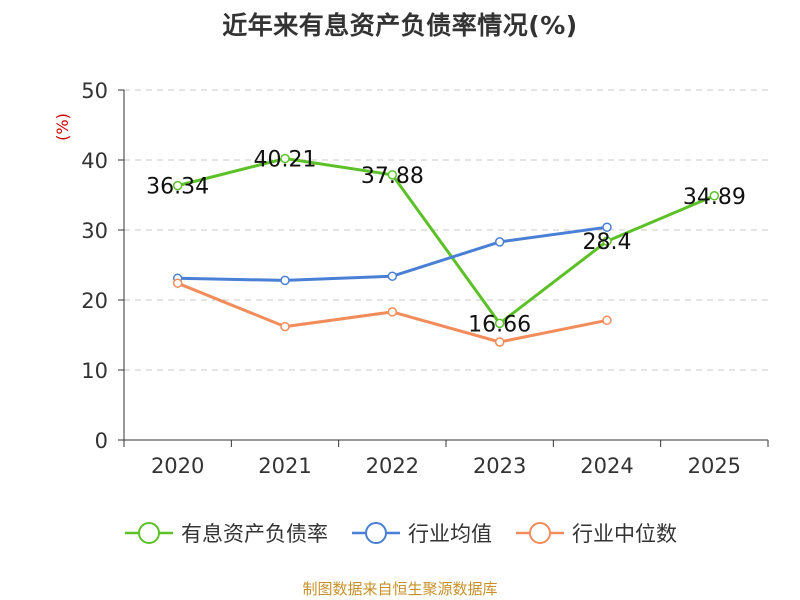 This screenshot has height=600, width=800. What do you see at coordinates (450, 534) in the screenshot?
I see `legend-label: 行业均值` at bounding box center [450, 534].